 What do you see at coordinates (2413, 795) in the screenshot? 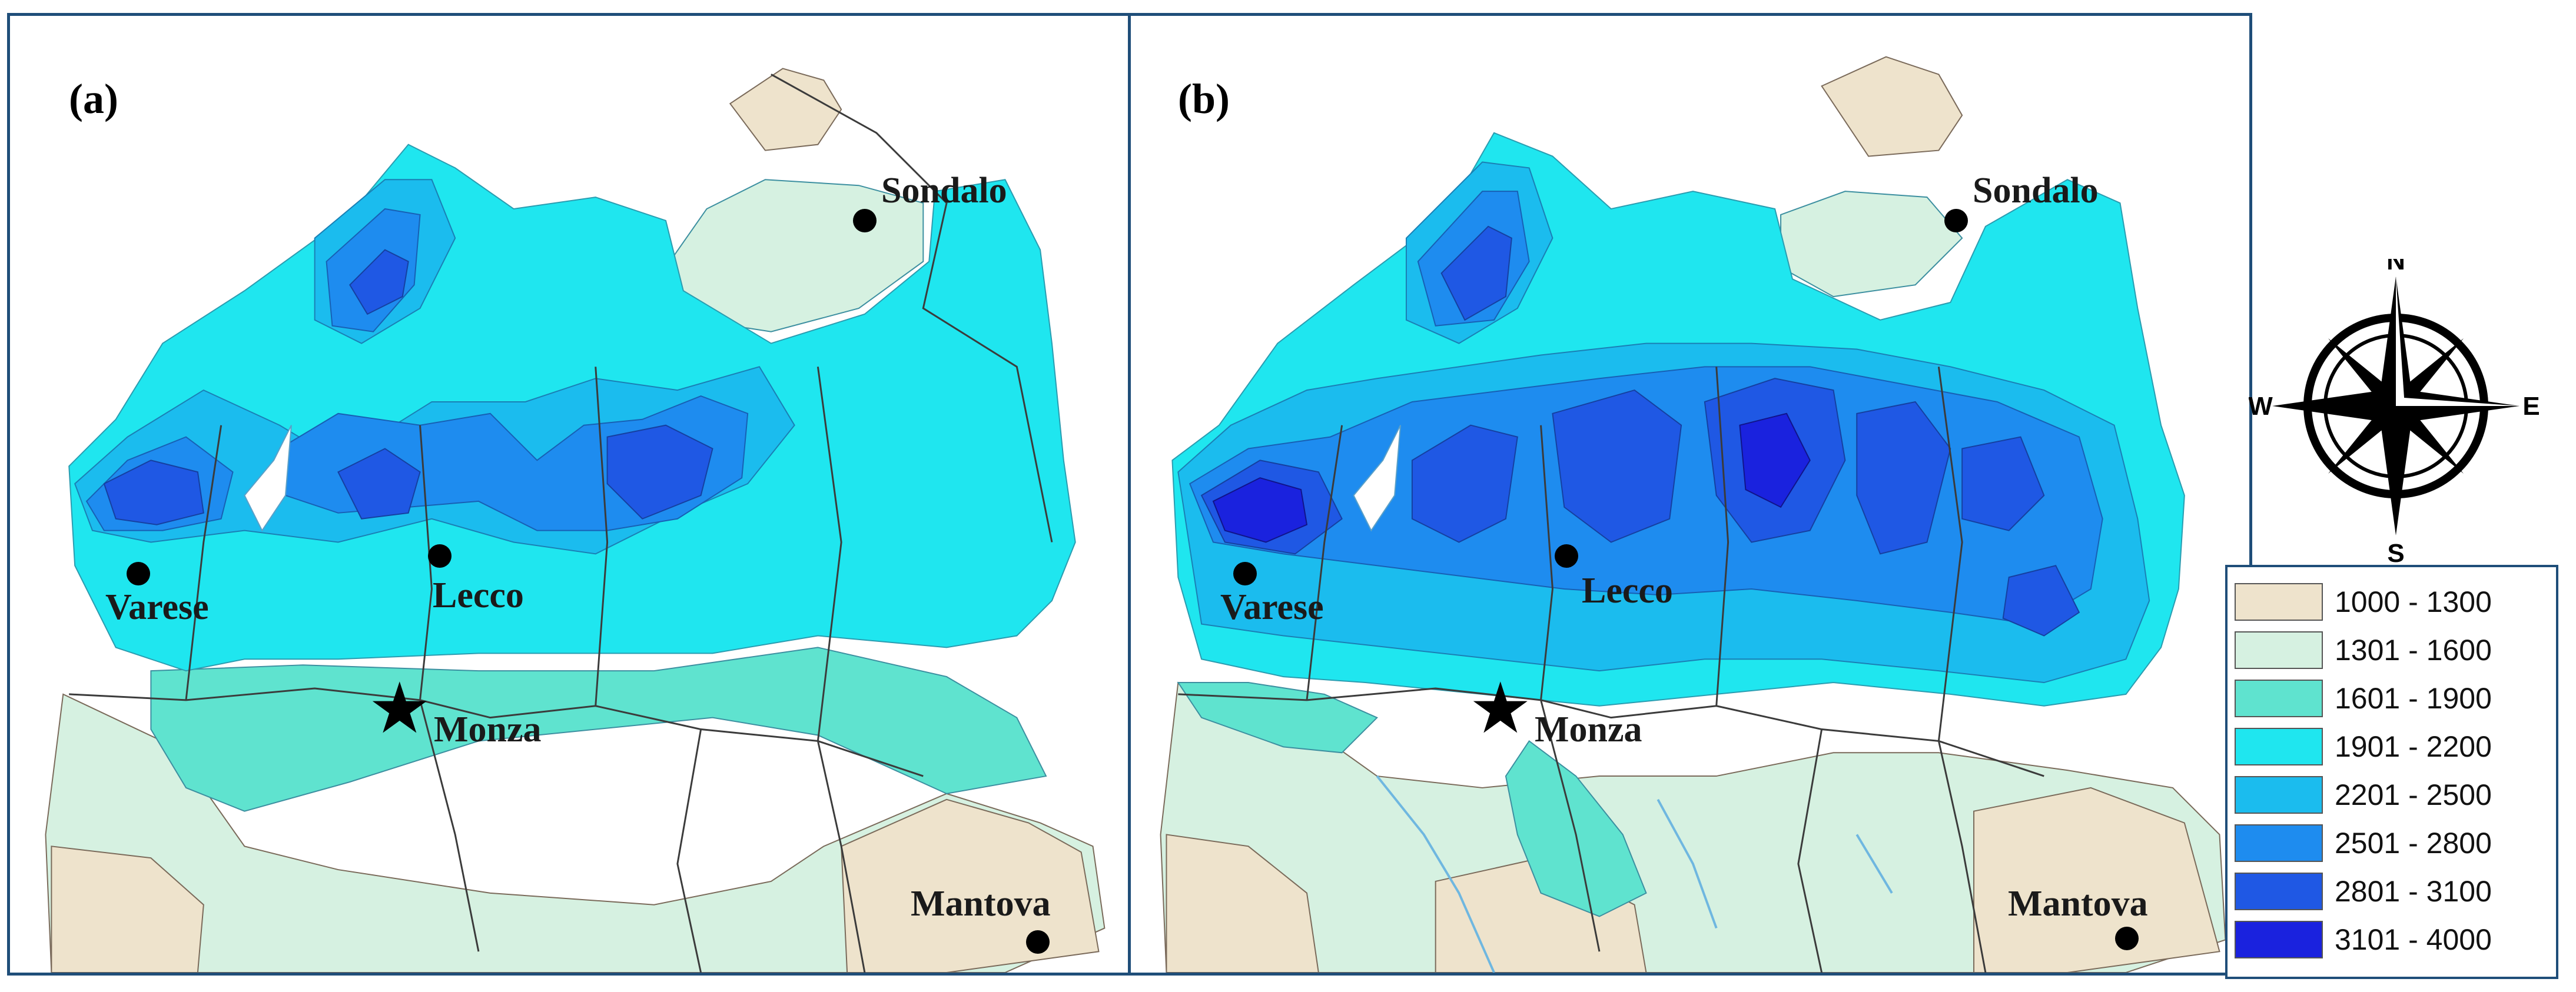
I see `legend-label: 2201 - 2500` at bounding box center [2413, 795].